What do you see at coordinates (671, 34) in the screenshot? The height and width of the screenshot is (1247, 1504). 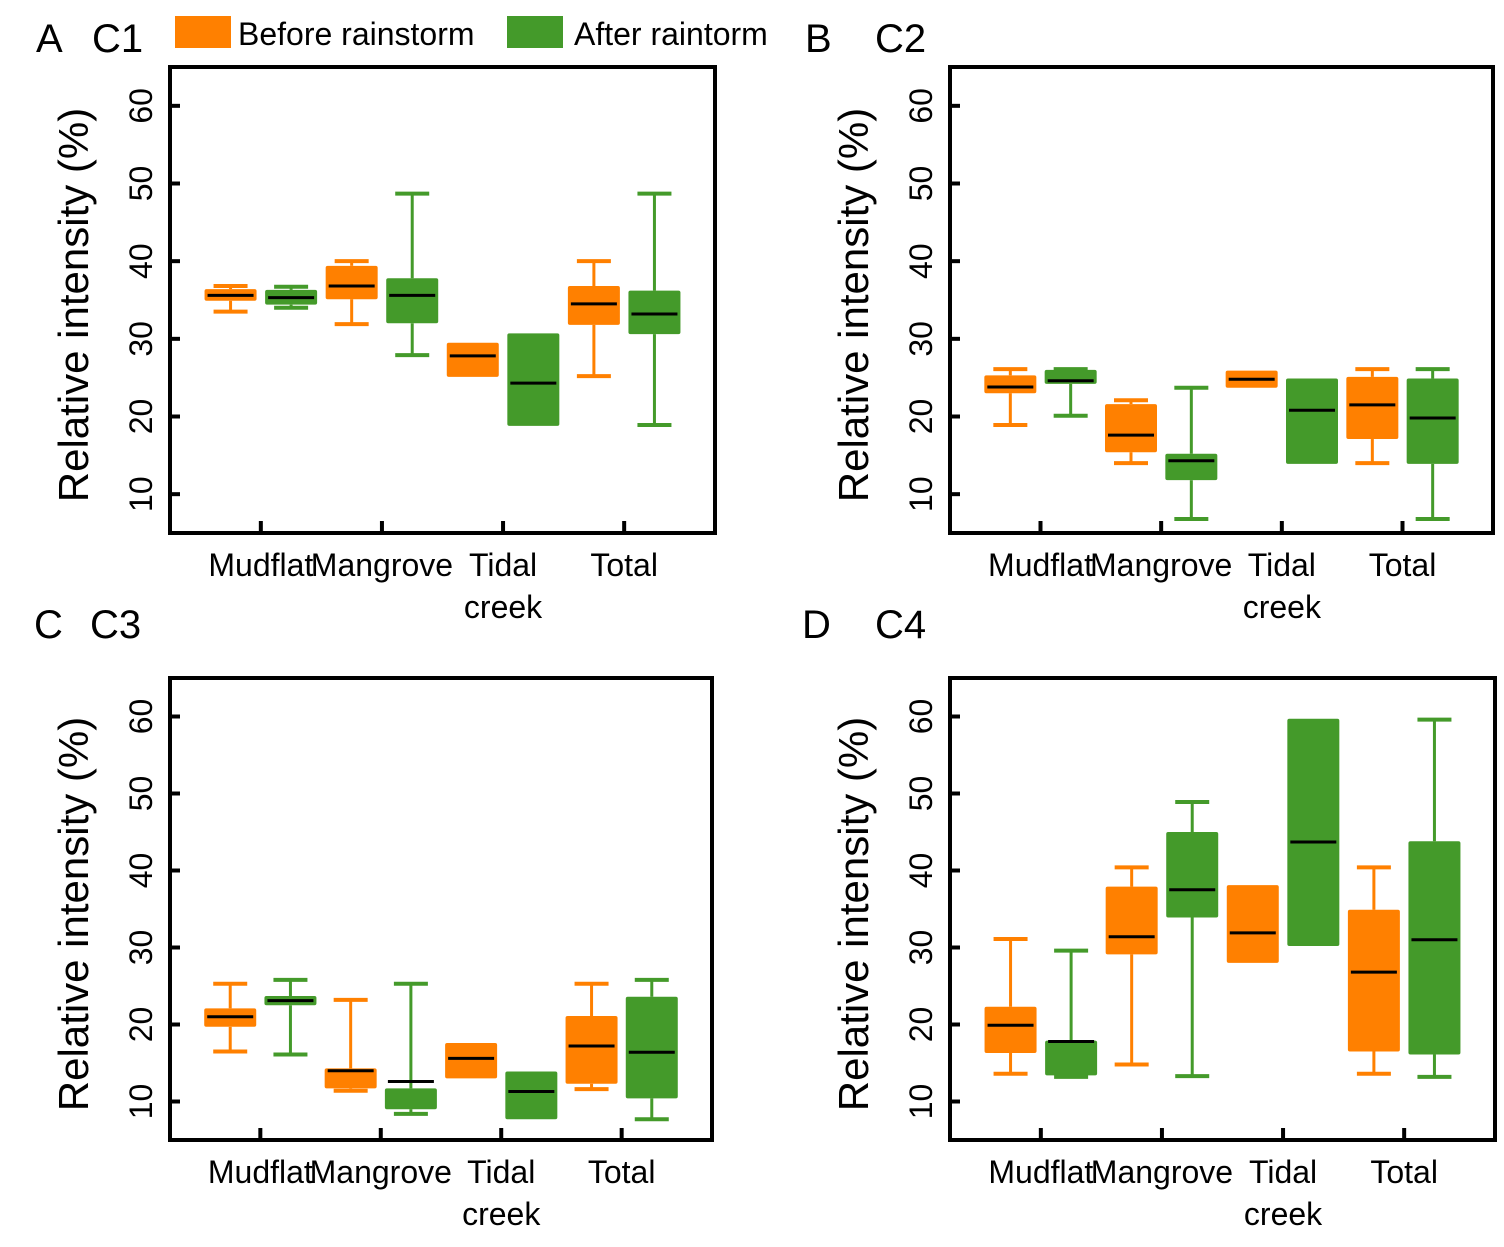 I see `legend-label-after: After raintorm` at bounding box center [671, 34].